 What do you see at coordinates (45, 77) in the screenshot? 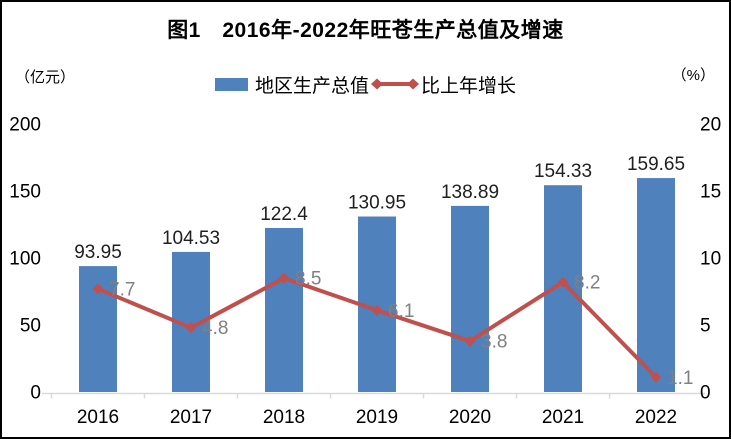
I see `left-axis-unit: （亿元）` at bounding box center [45, 77].